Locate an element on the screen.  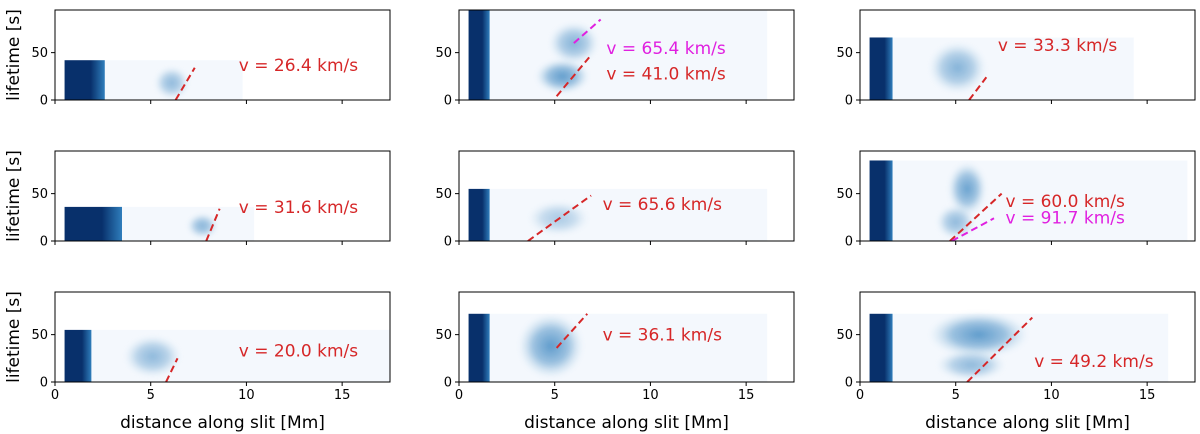
velocity-label: v = 60.0 km/s is located at coordinates (1065, 202).